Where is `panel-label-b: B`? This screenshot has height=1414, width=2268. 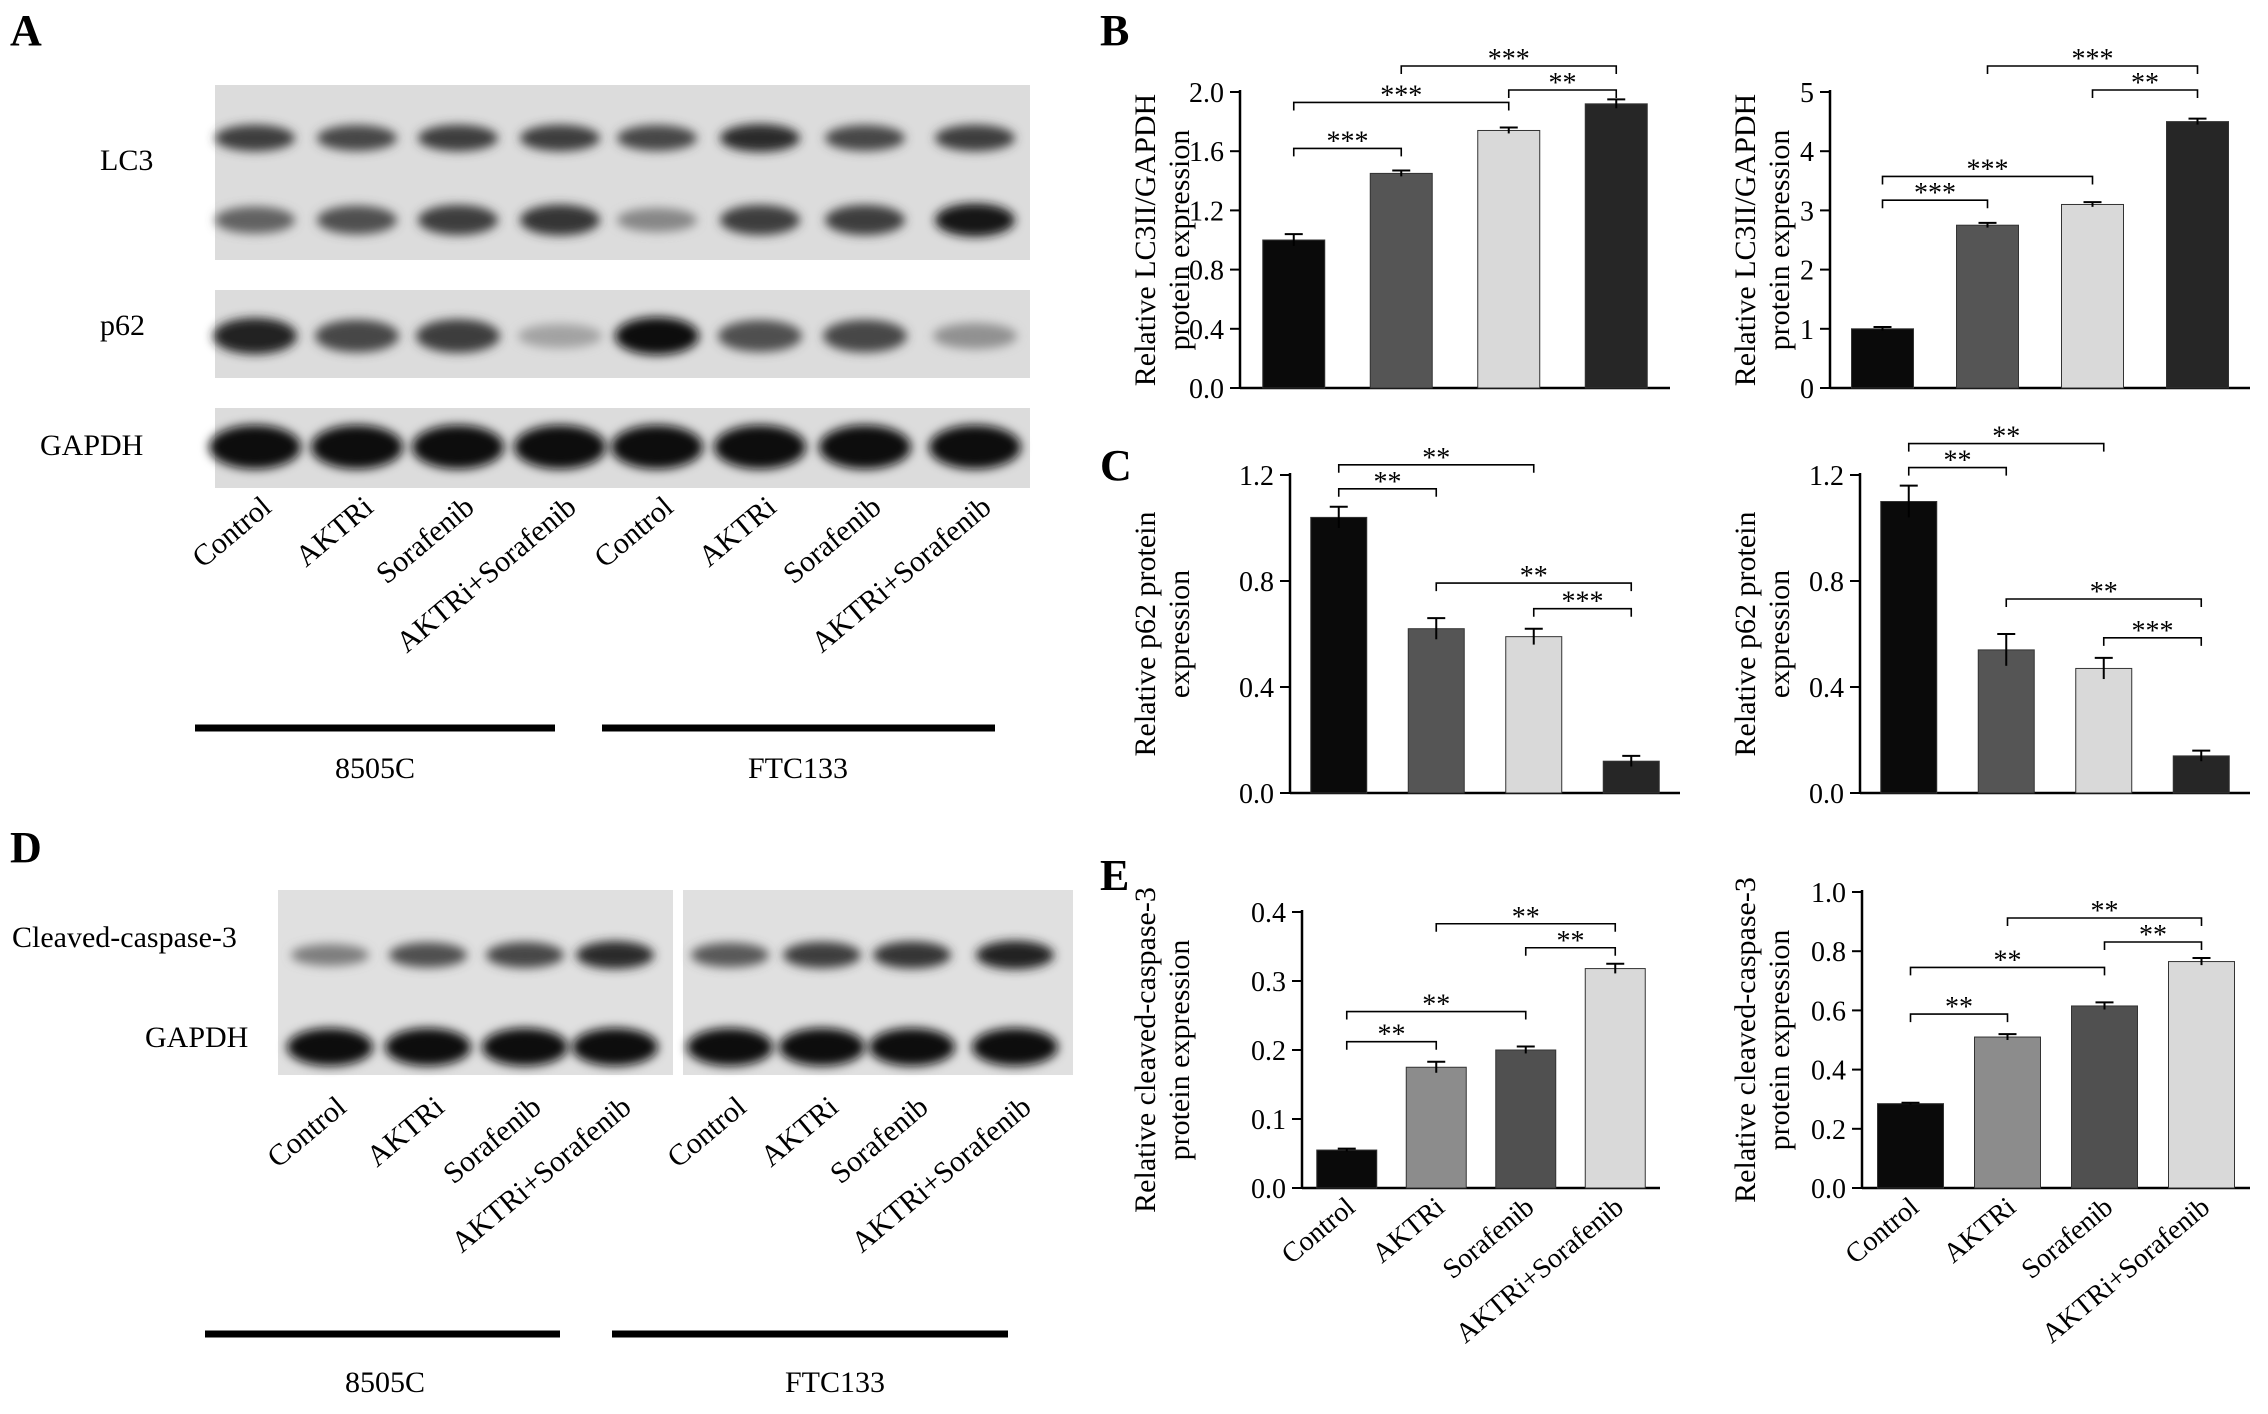 panel-label-b: B is located at coordinates (1114, 30).